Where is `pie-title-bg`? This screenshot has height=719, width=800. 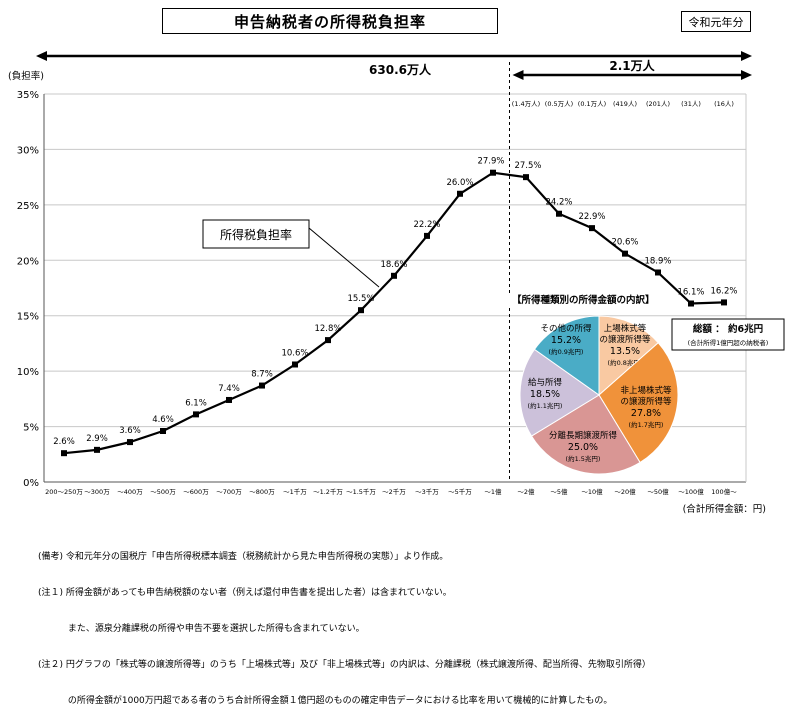 pie-title-bg is located at coordinates (588, 300).